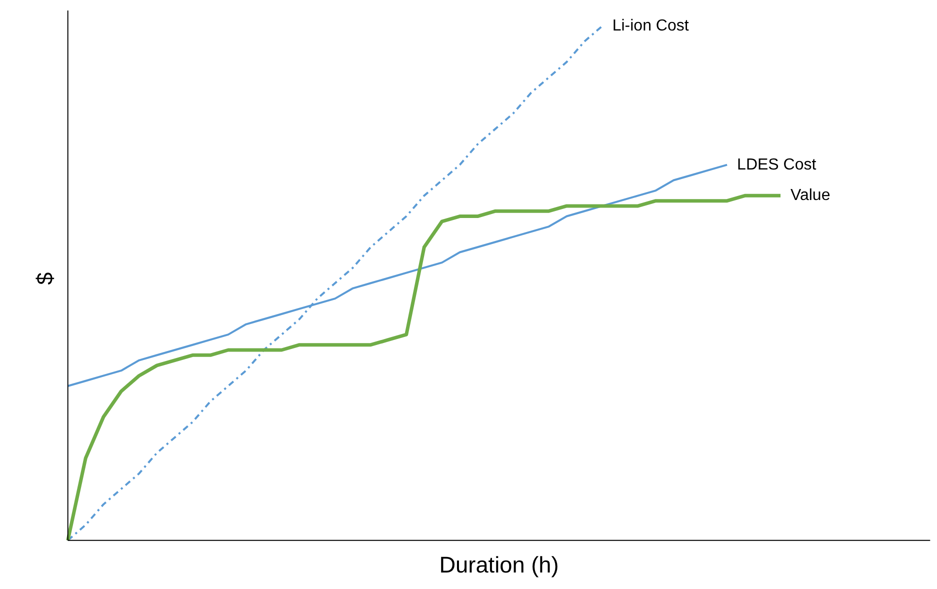 The width and height of the screenshot is (937, 589). What do you see at coordinates (777, 165) in the screenshot?
I see `series-label: LDES Cost` at bounding box center [777, 165].